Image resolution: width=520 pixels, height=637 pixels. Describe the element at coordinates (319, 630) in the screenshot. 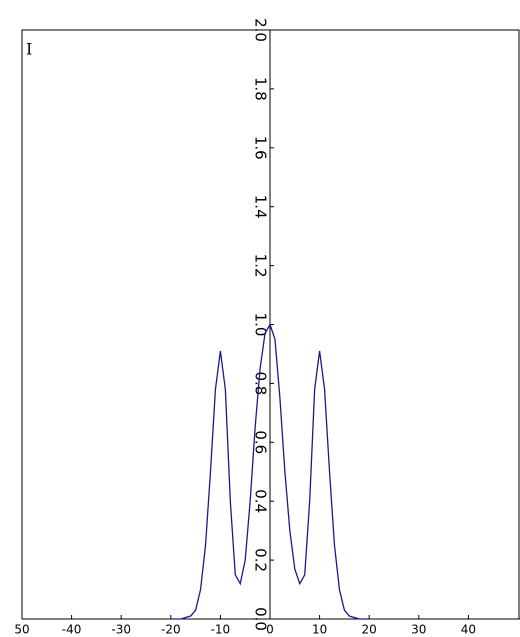

I see `x-tick-label: 10` at that location.